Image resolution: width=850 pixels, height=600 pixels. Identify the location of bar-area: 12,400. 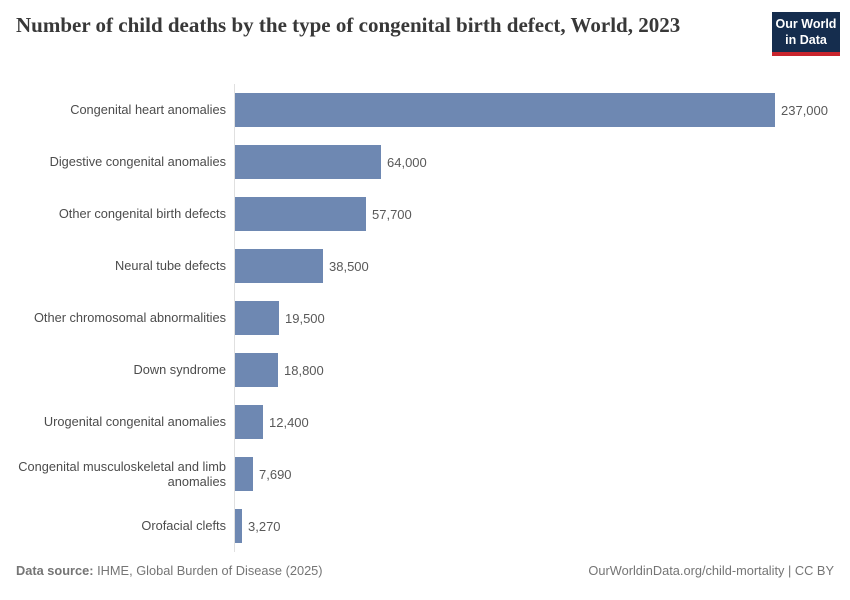
(272, 422).